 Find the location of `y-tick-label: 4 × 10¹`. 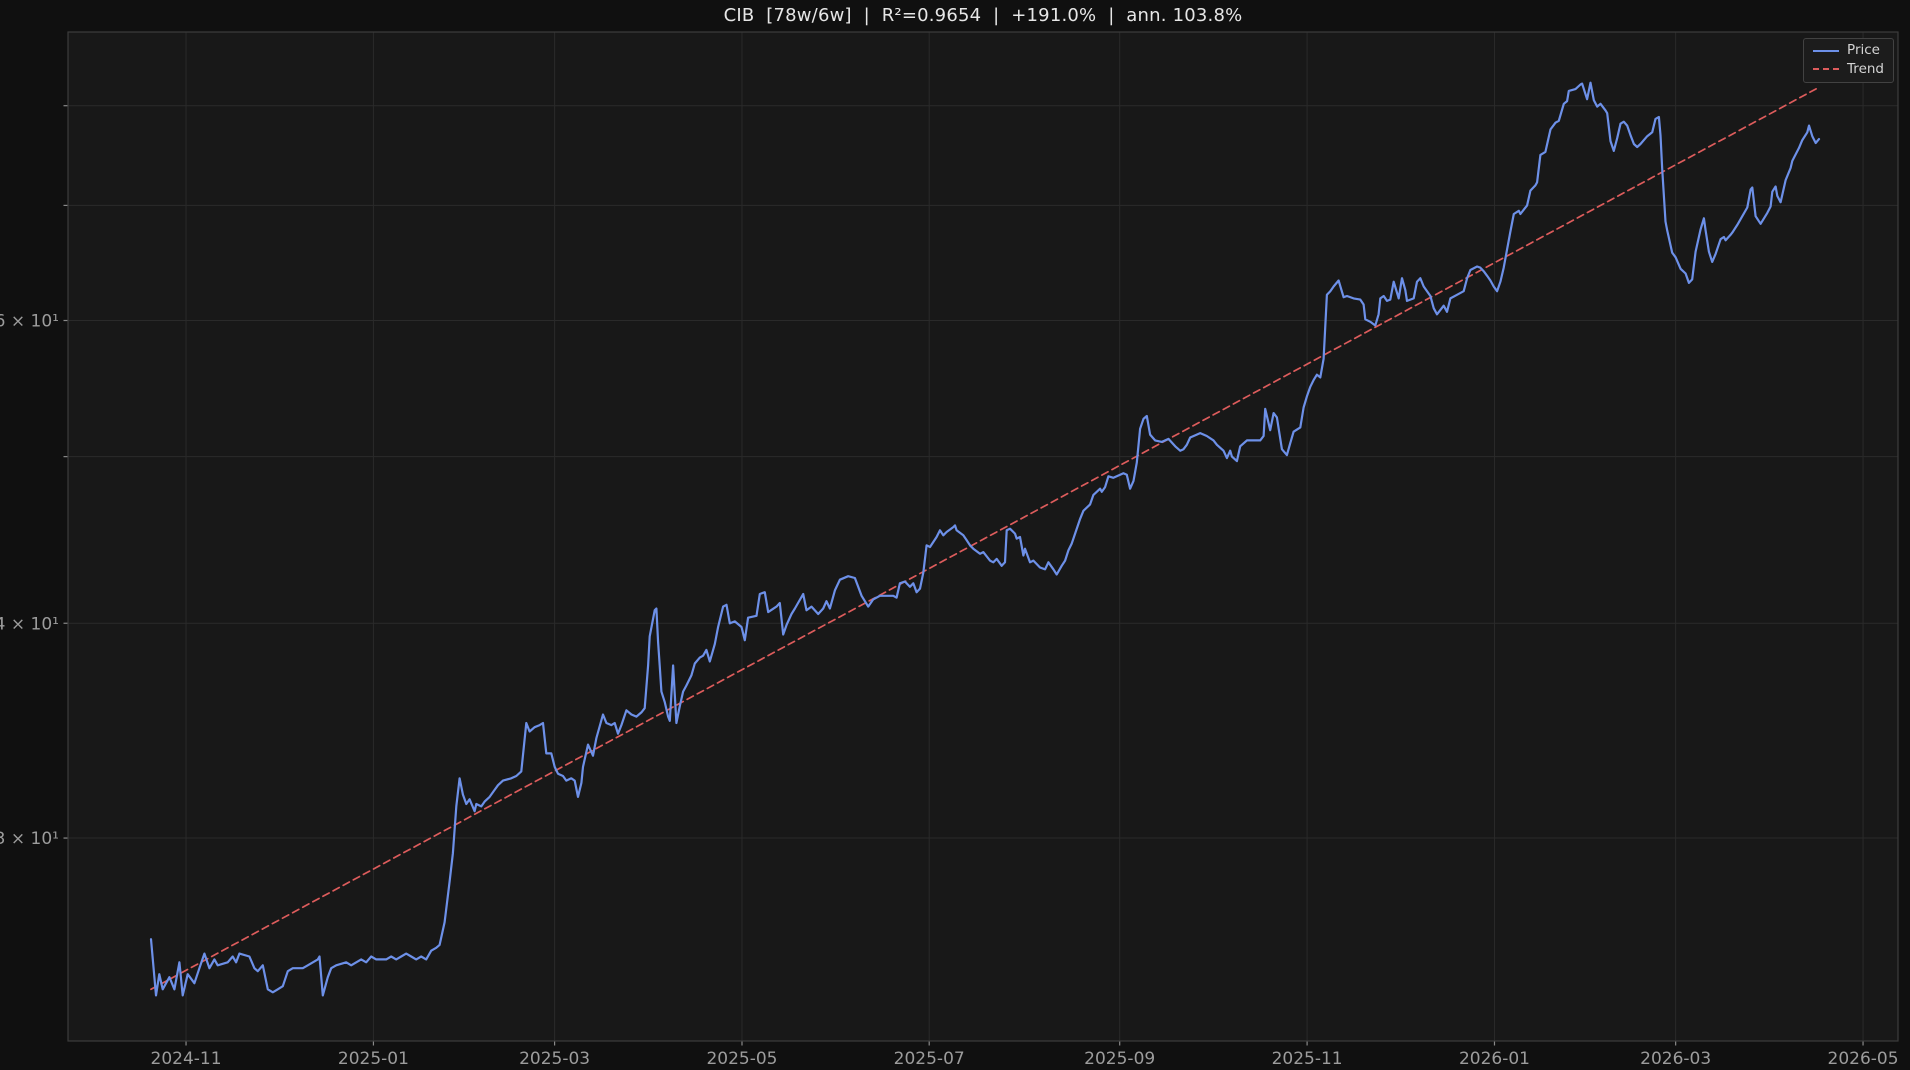

y-tick-label: 4 × 10¹ is located at coordinates (29, 624).